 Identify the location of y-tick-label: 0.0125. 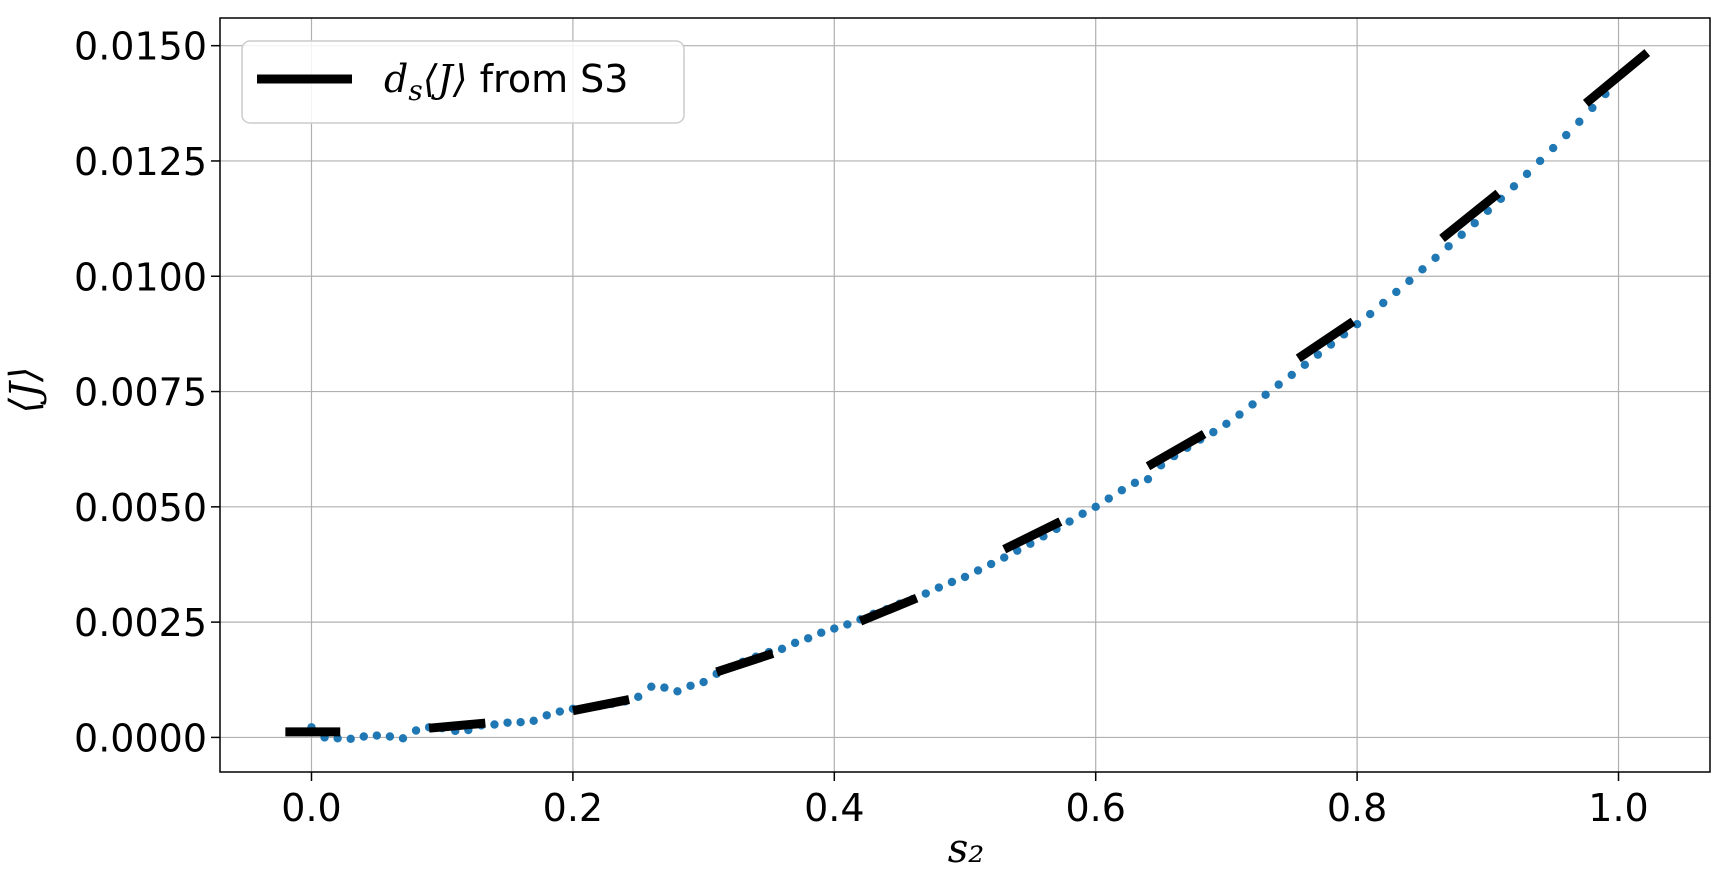
(140, 162).